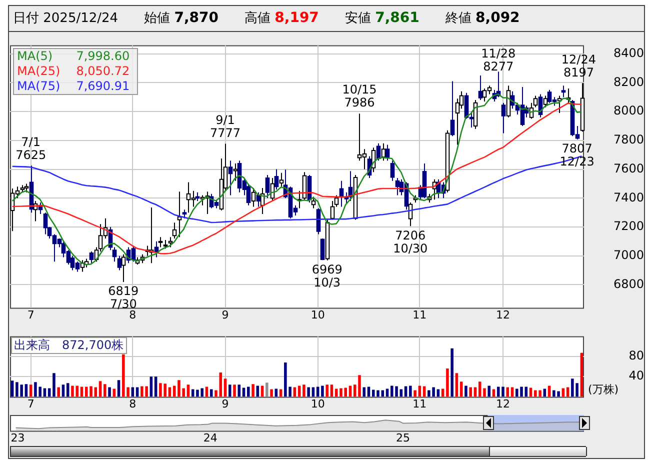 The width and height of the screenshot is (653, 470). I want to click on text: MA(5), so click(35, 56).